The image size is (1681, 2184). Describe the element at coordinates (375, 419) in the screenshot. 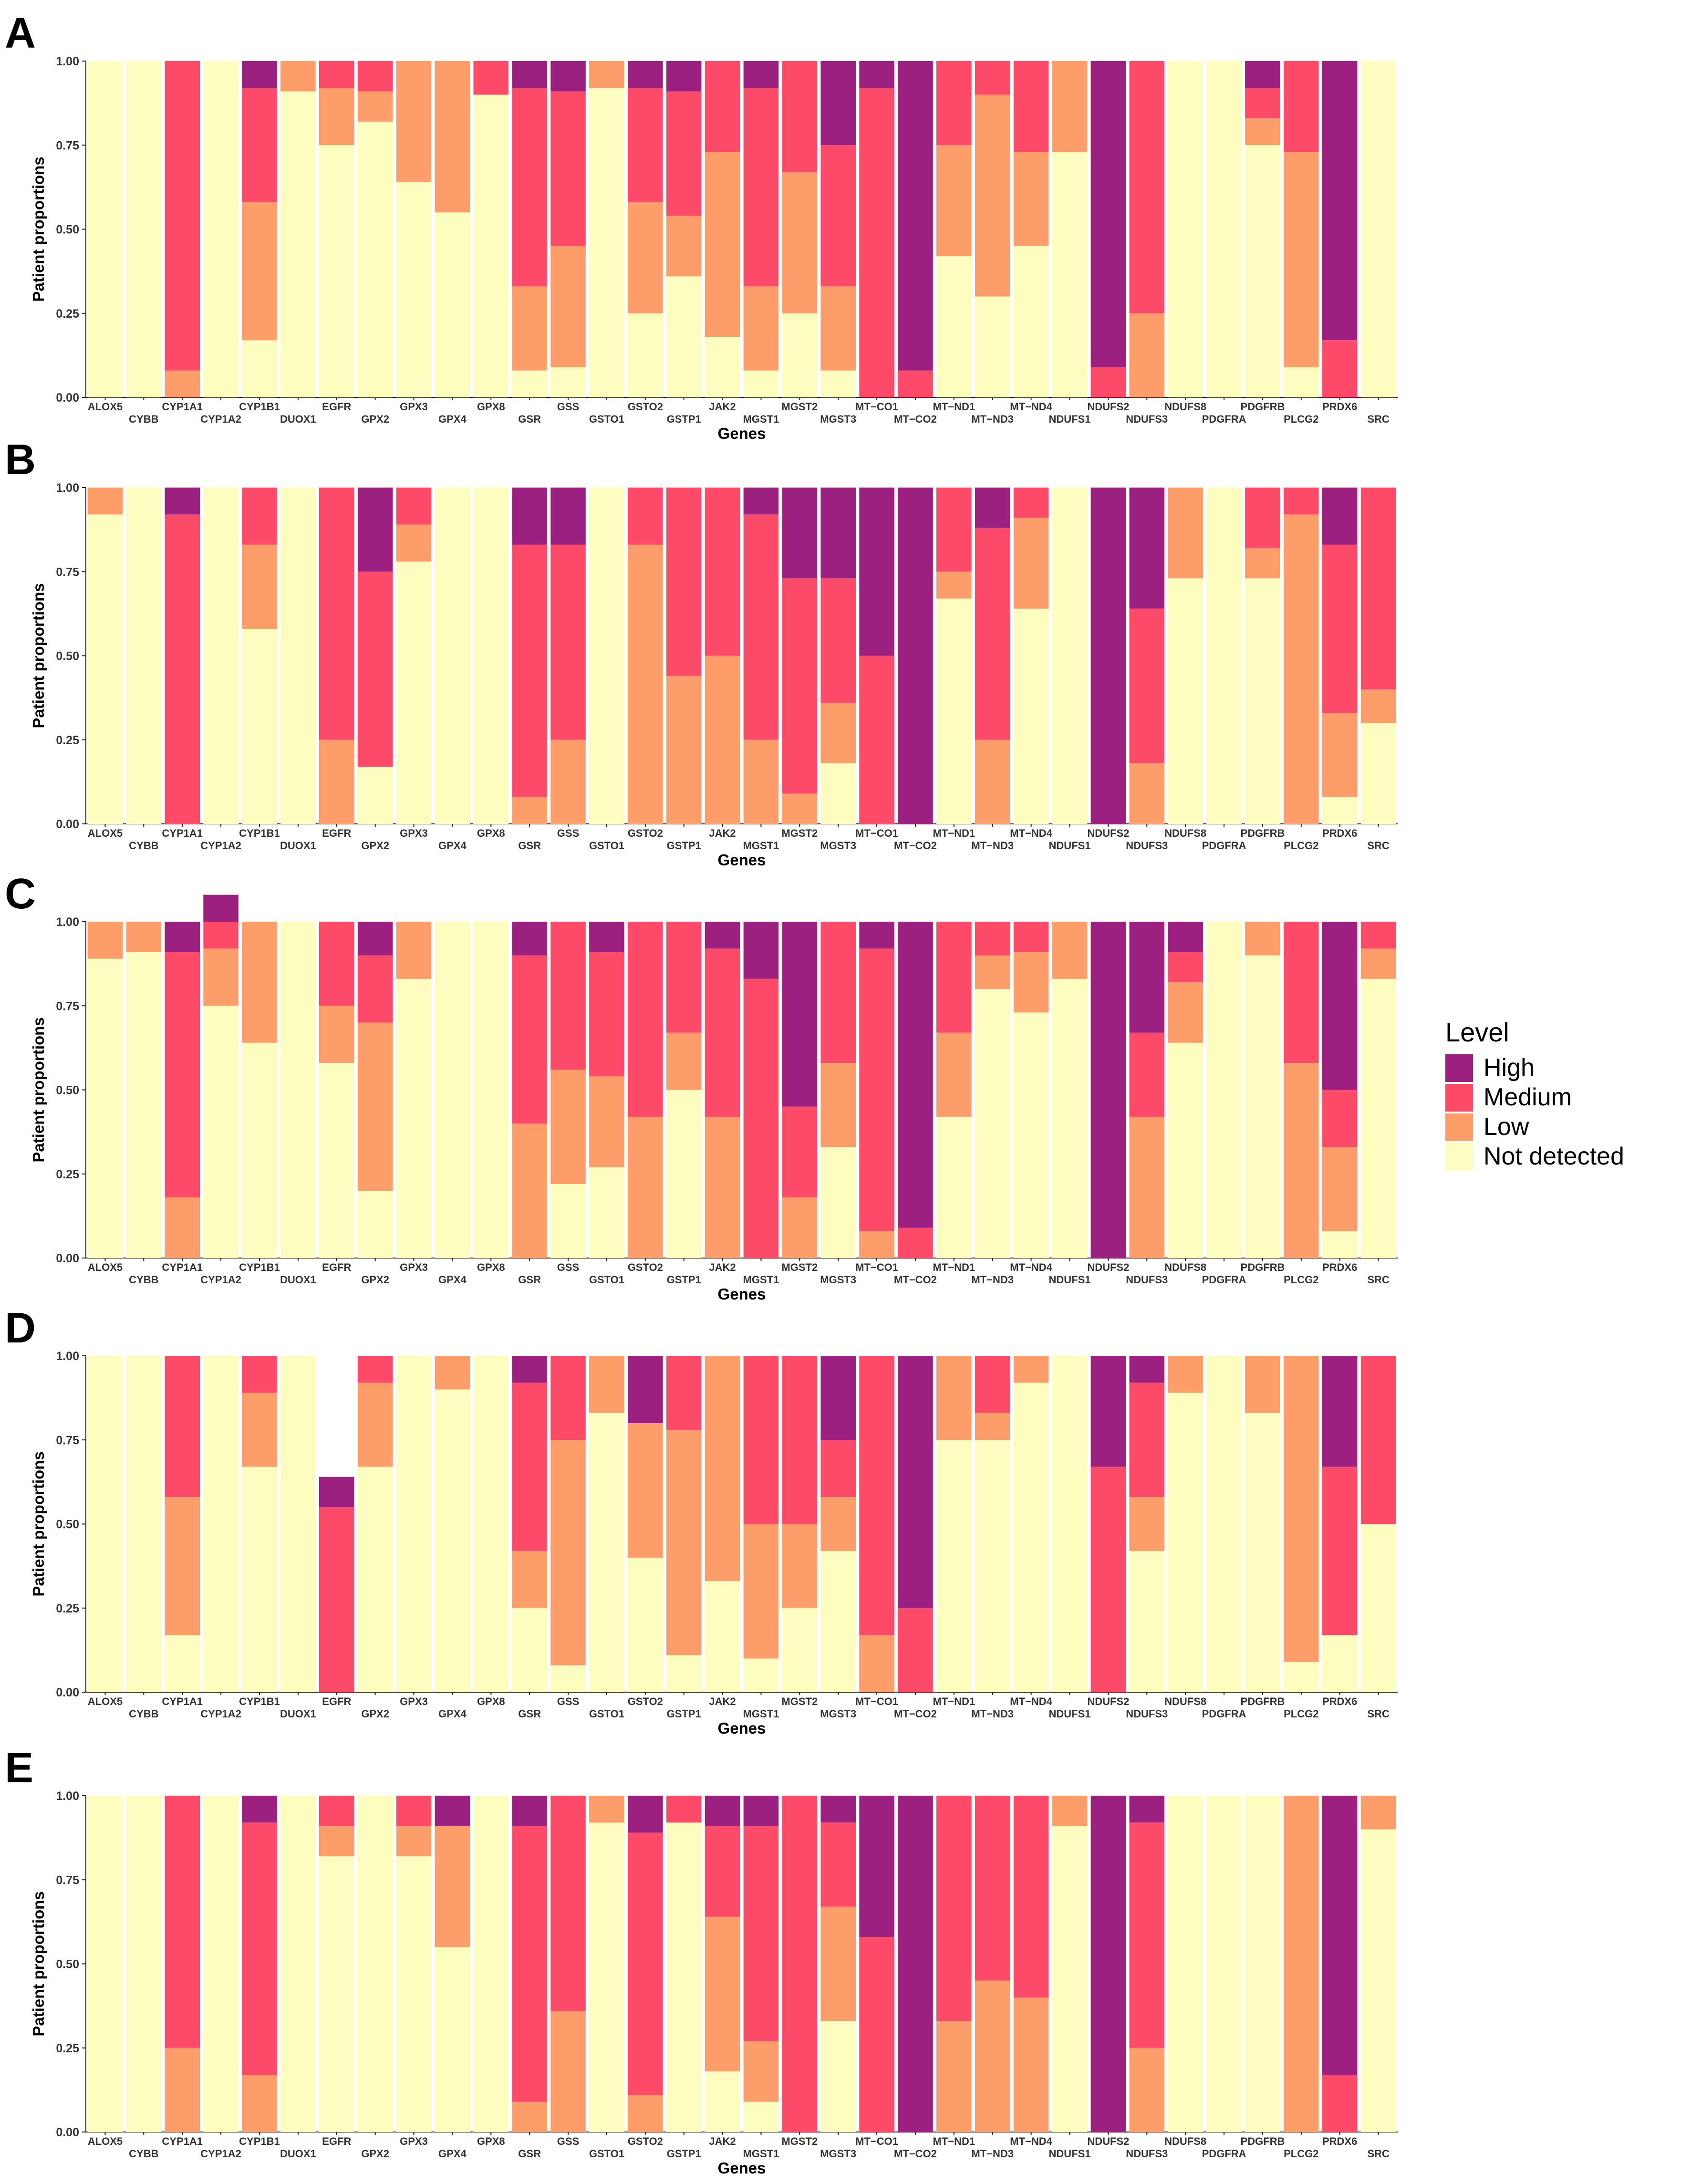

I see `x-tick-label: GPX2` at that location.